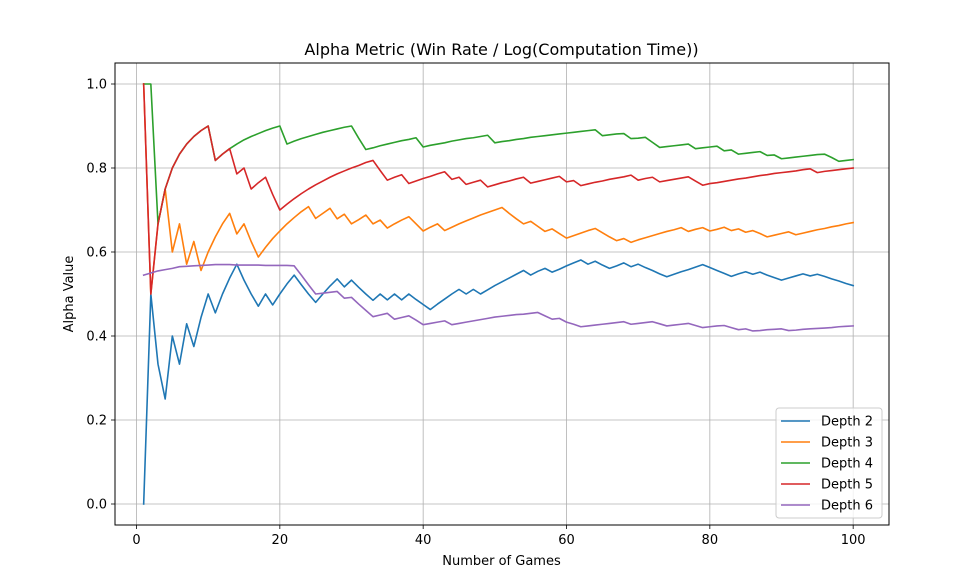 This screenshot has height=582, width=974. What do you see at coordinates (499, 536) in the screenshot?
I see `x-axis-ticks: 0 20 40 60 80 100` at bounding box center [499, 536].